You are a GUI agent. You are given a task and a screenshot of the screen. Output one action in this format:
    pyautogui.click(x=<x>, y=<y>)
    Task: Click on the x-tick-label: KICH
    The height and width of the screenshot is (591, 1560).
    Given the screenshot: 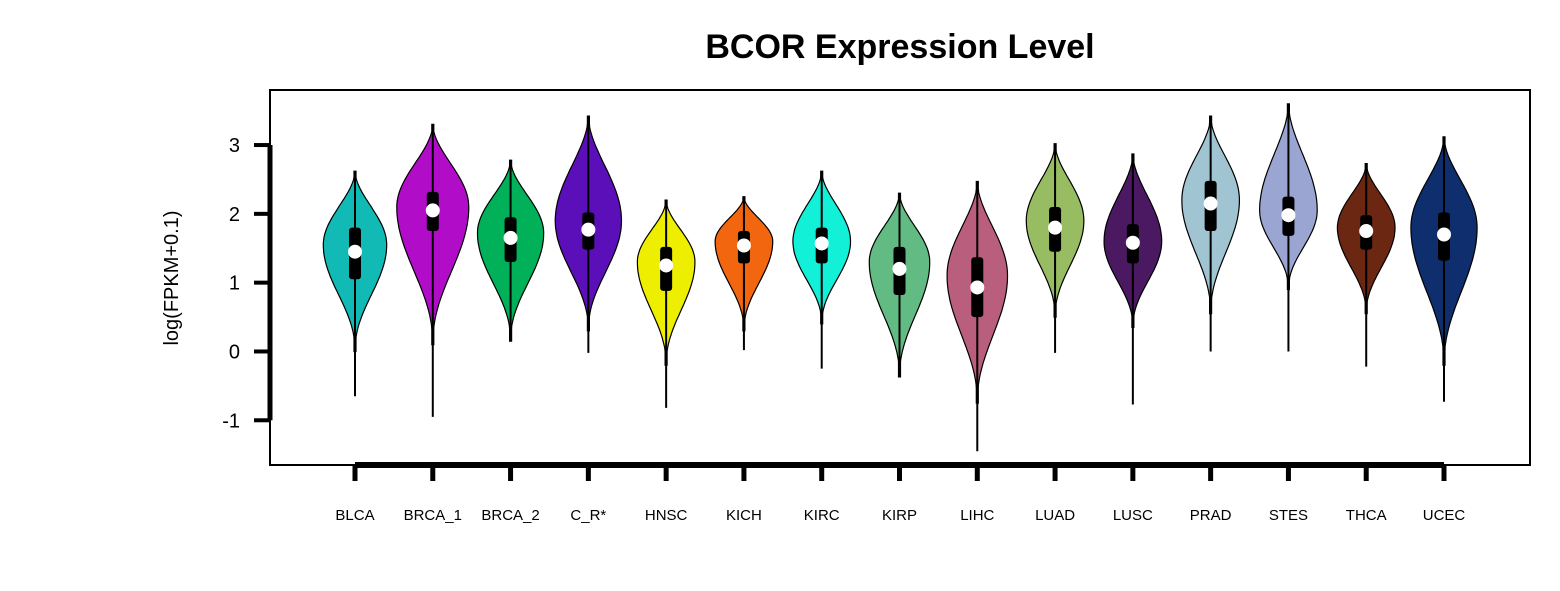 What is the action you would take?
    pyautogui.click(x=744, y=515)
    